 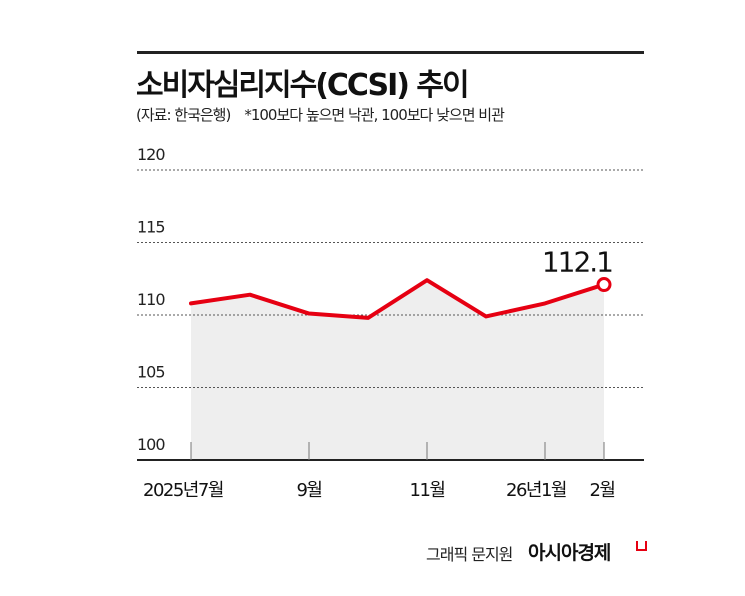 What do you see at coordinates (427, 490) in the screenshot?
I see `x-tick-label: 11월` at bounding box center [427, 490].